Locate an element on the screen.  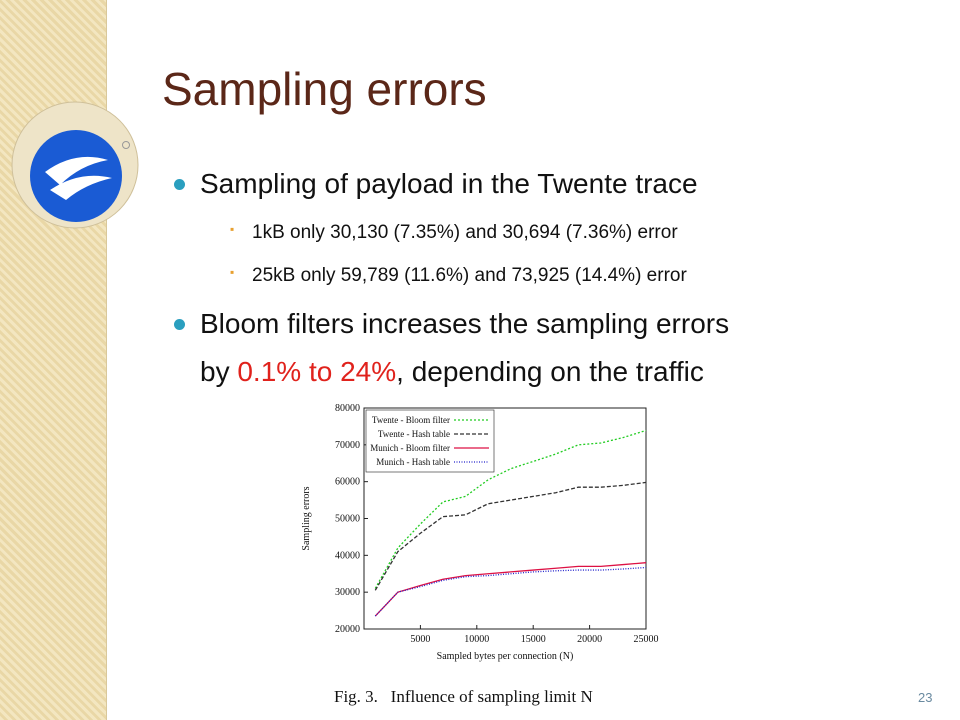
bullet-text: by is located at coordinates (219, 371).